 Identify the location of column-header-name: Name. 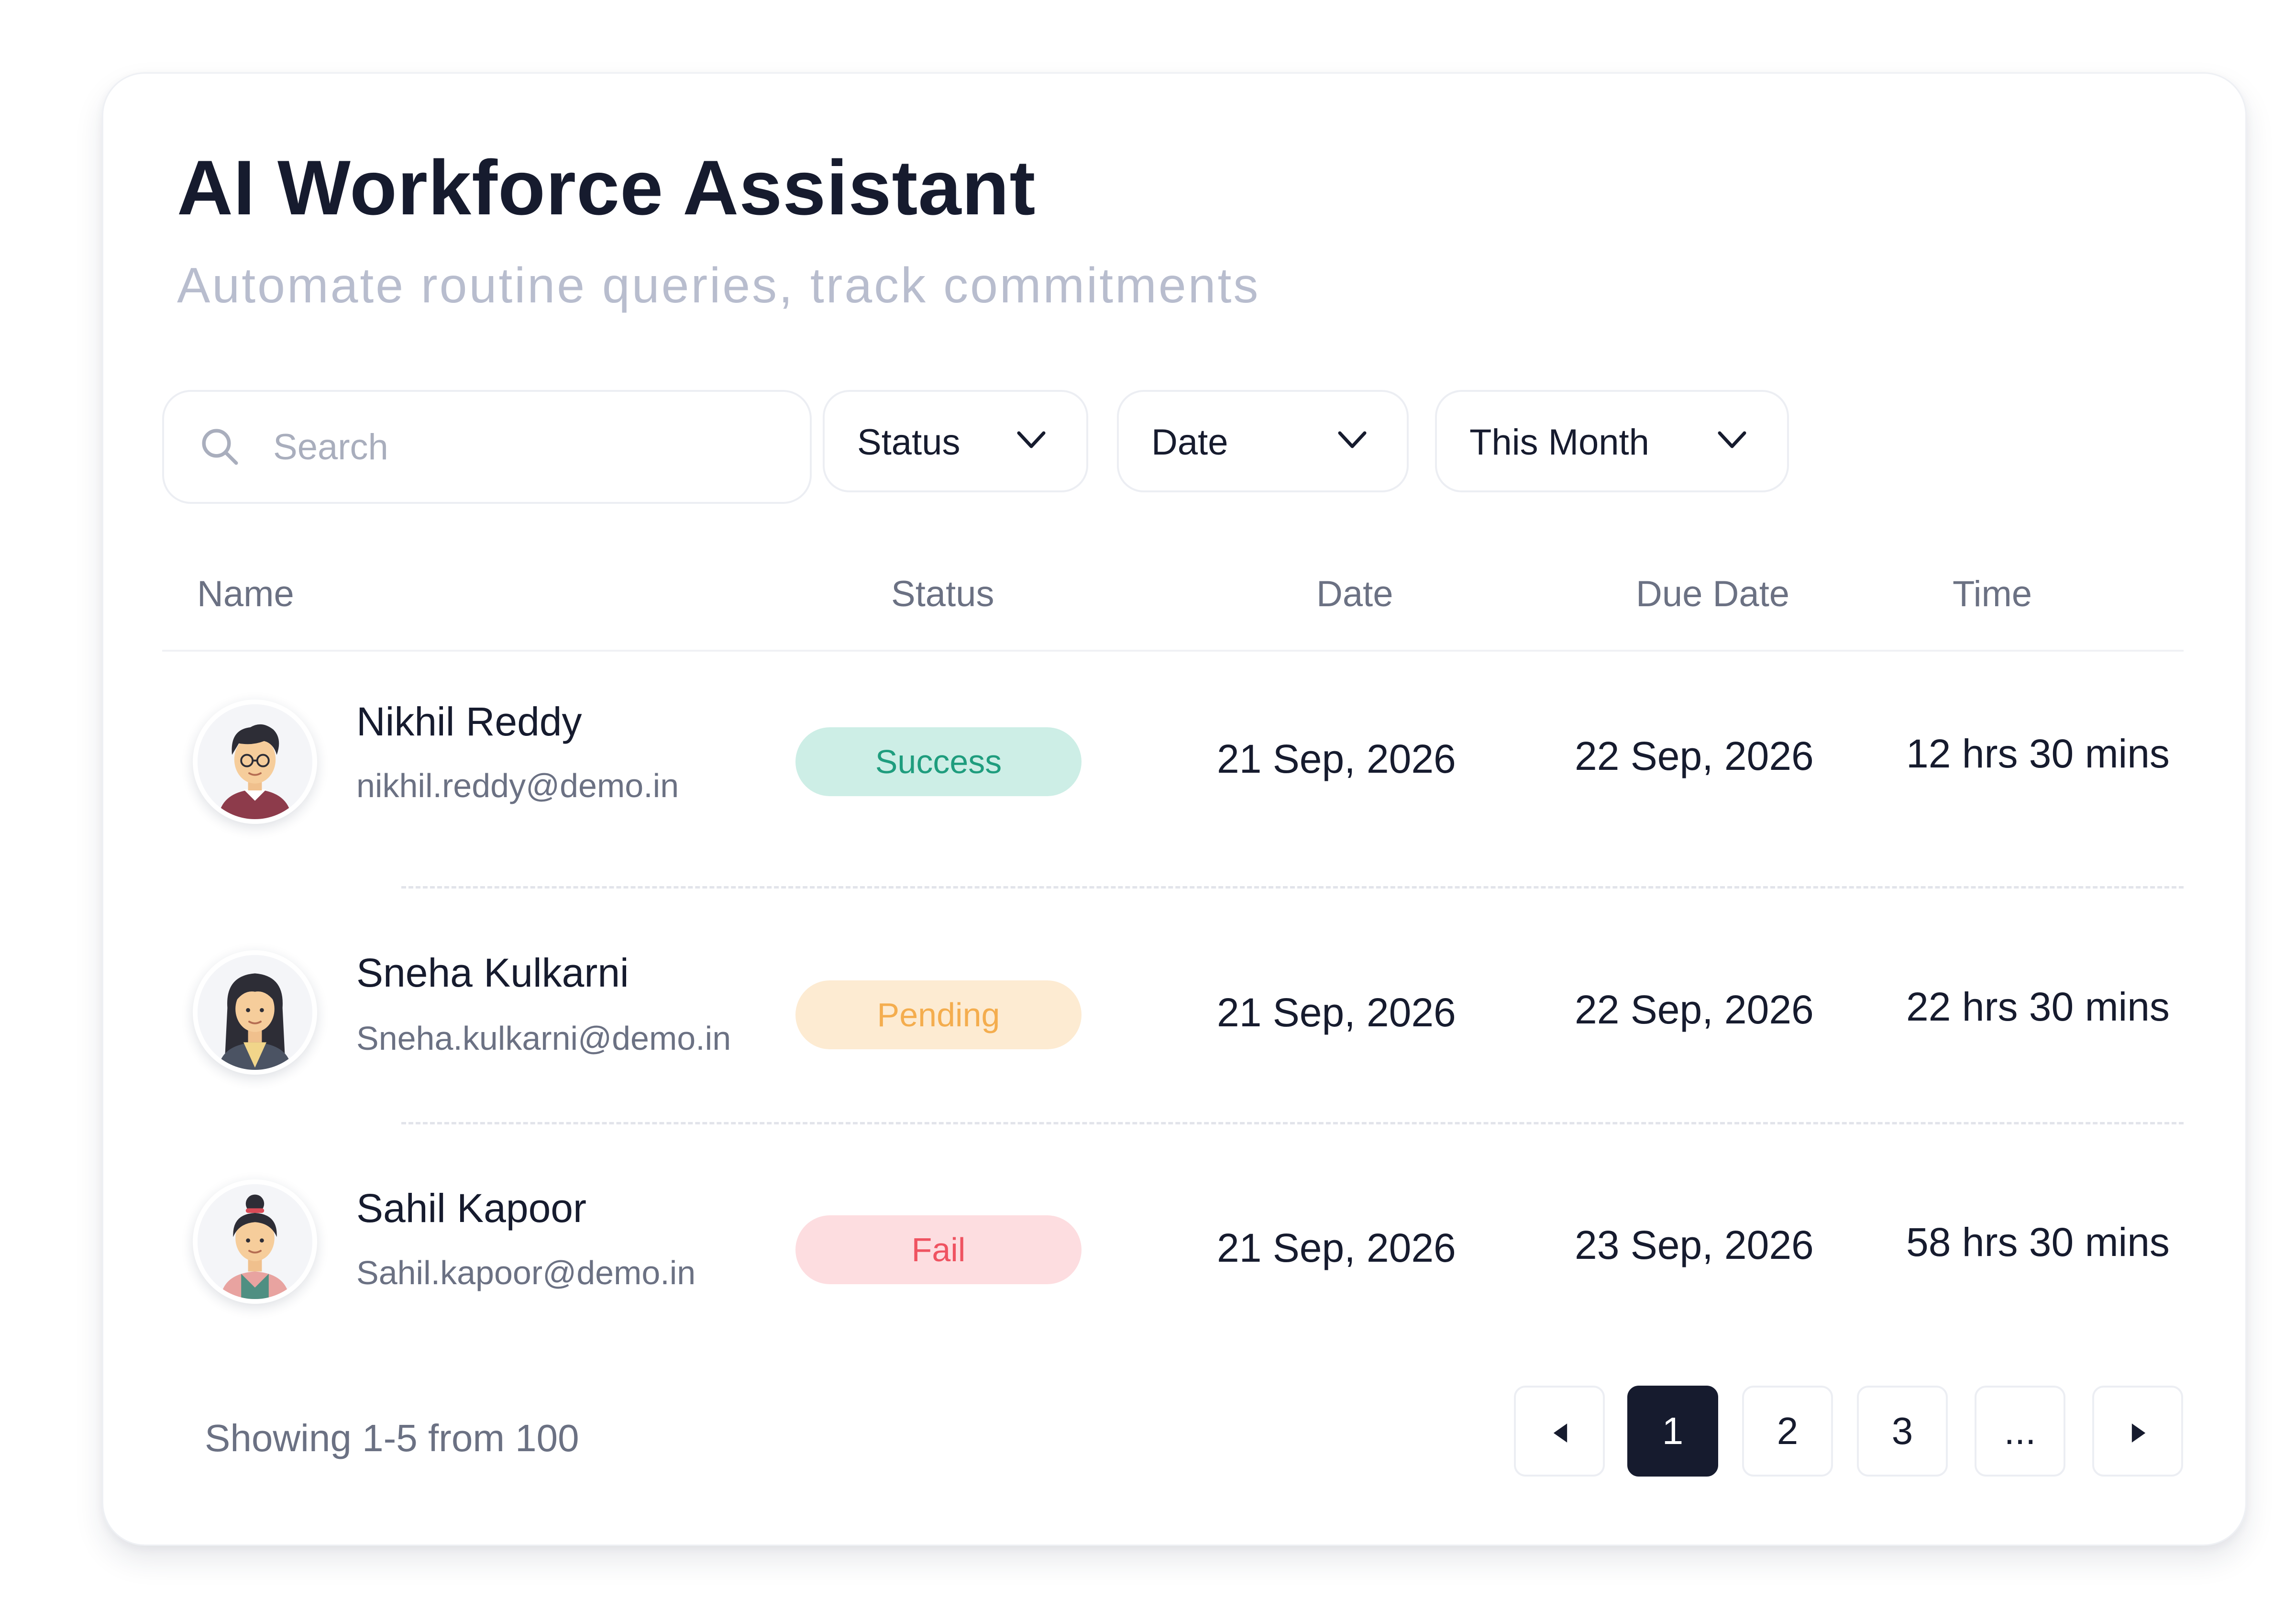
(245, 594).